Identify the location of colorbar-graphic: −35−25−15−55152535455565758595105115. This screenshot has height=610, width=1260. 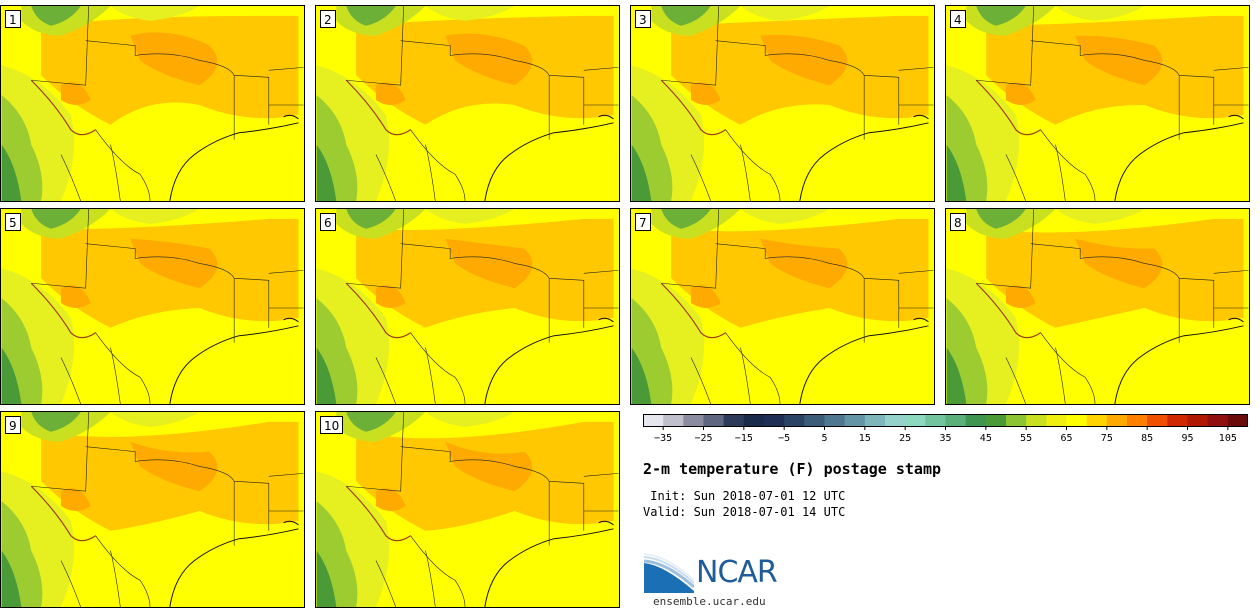
(945, 429).